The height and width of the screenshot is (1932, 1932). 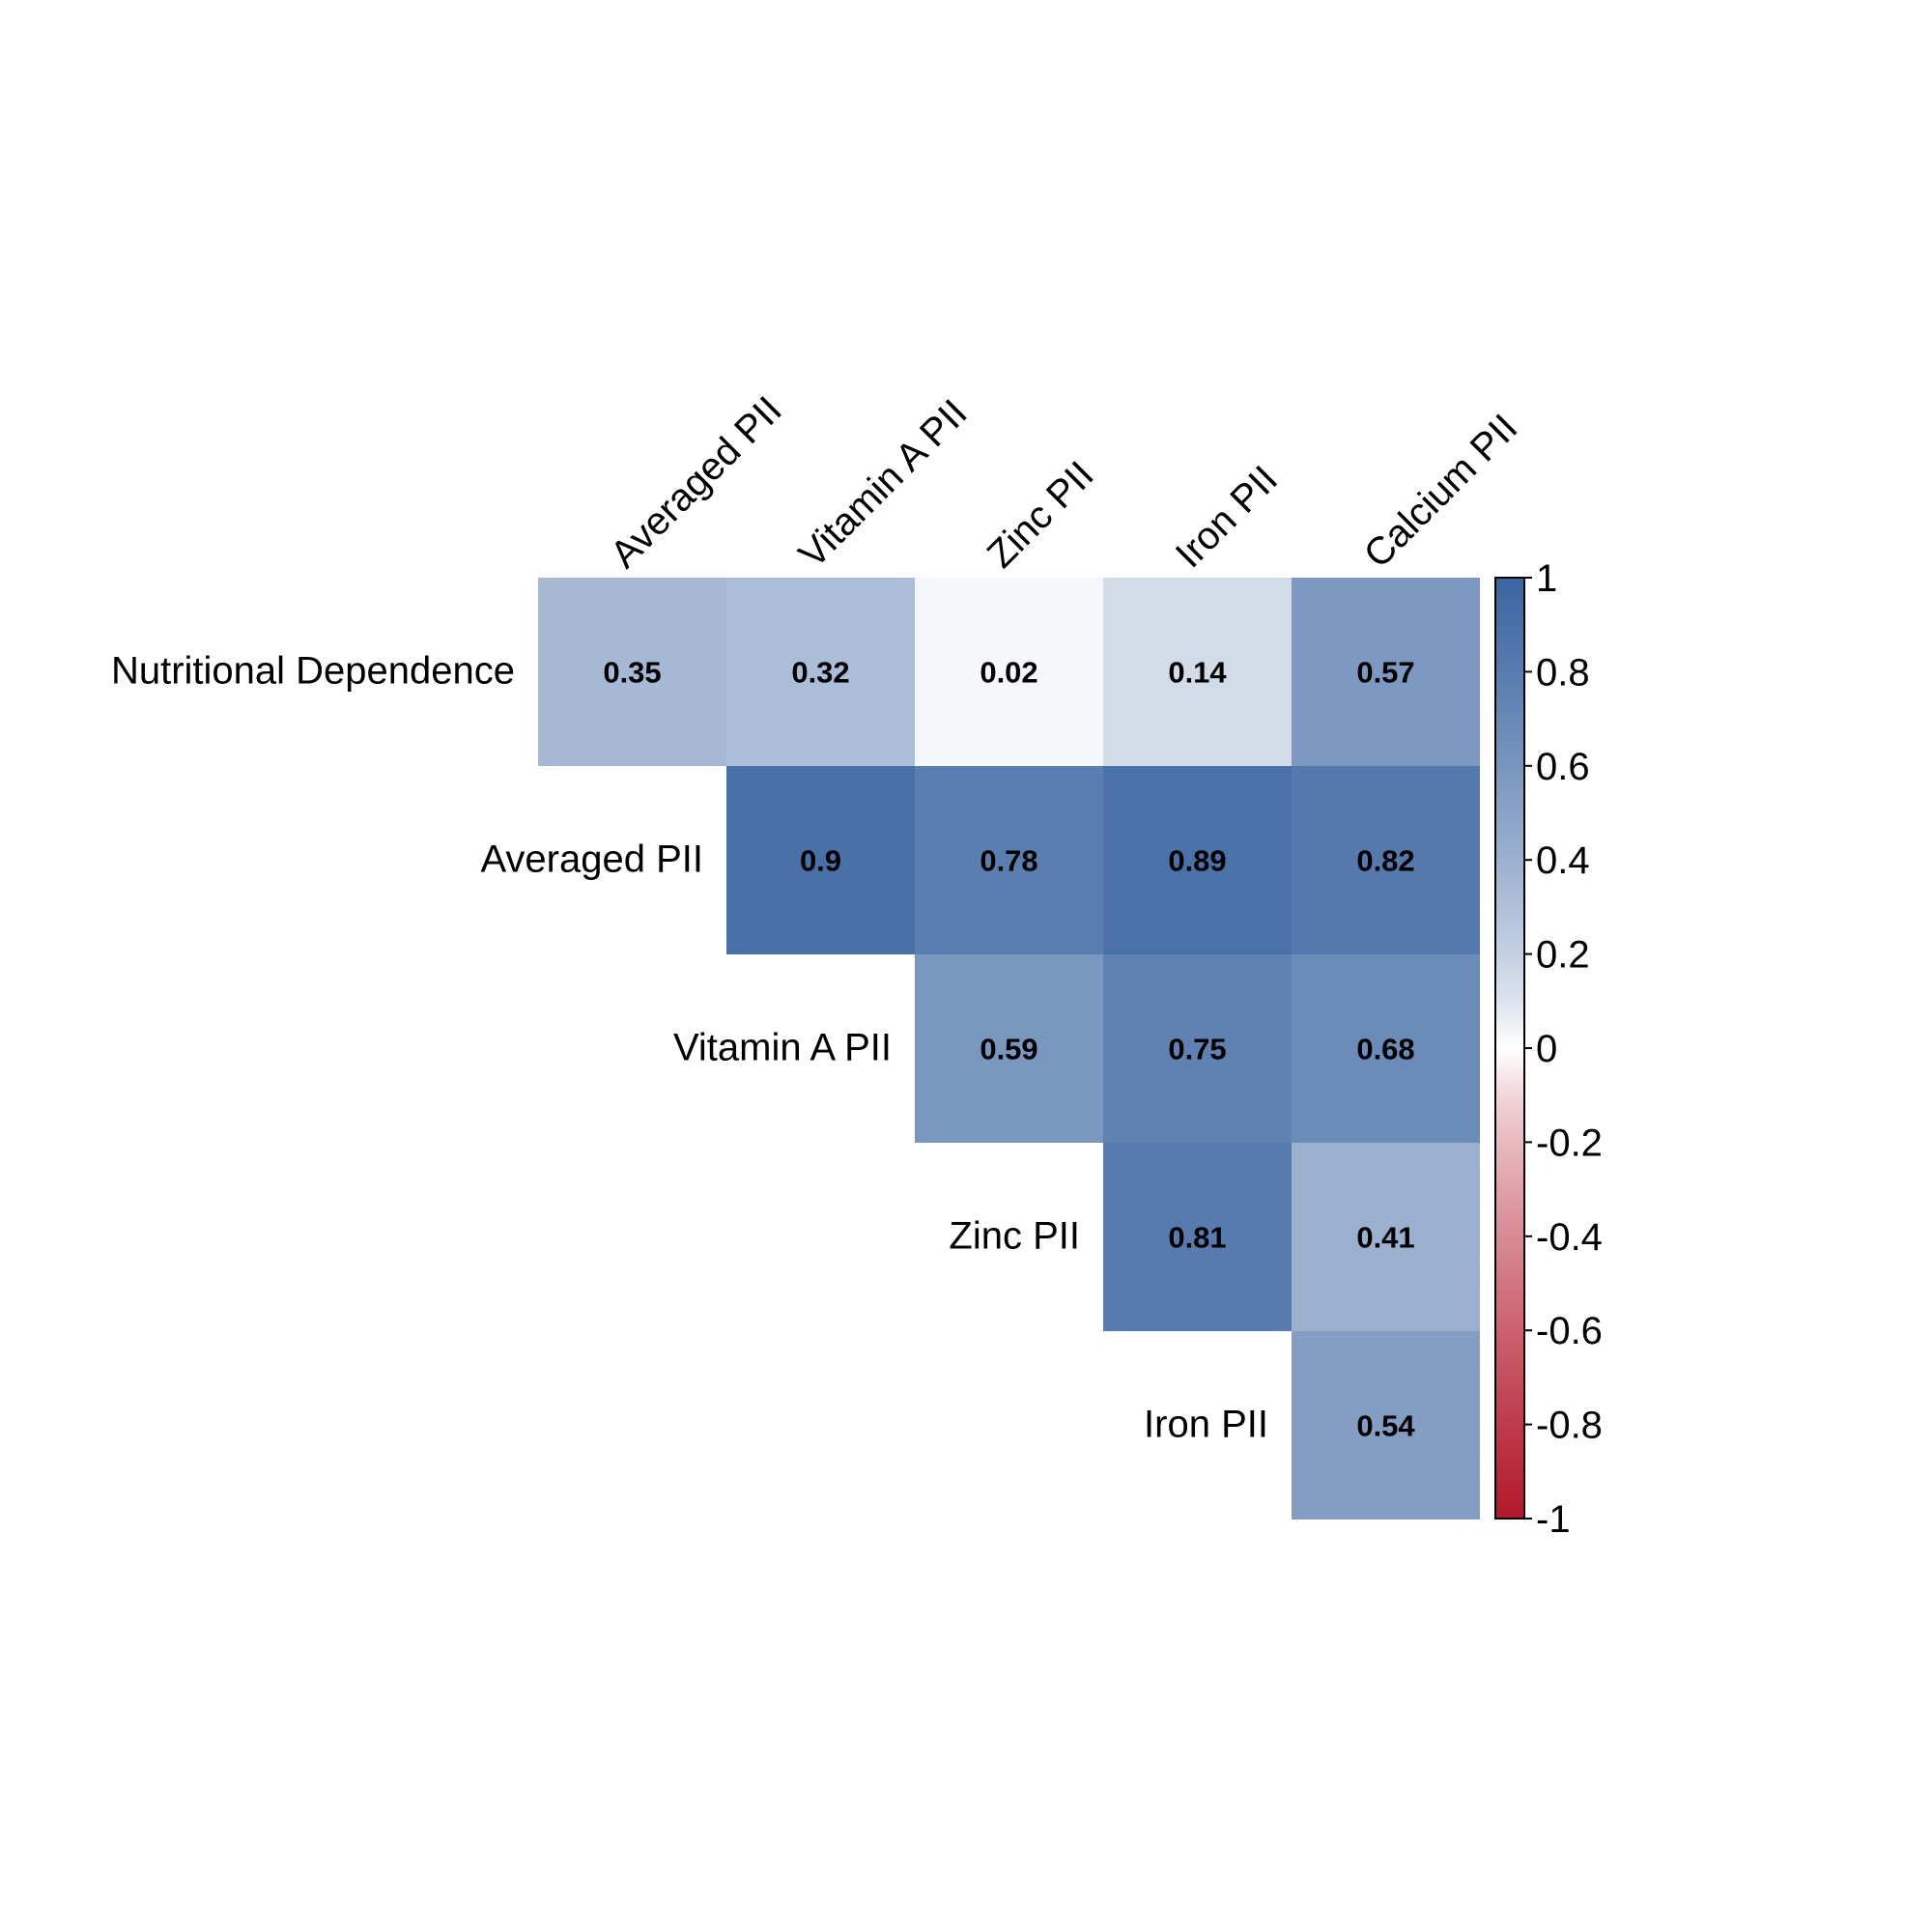 What do you see at coordinates (1569, 1331) in the screenshot?
I see `colorbar-tick-label: -0.6` at bounding box center [1569, 1331].